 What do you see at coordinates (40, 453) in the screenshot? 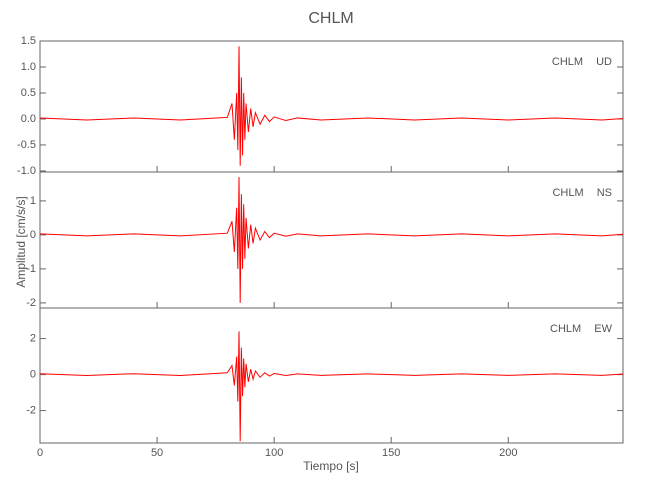
I see `x-tick-label: 0` at bounding box center [40, 453].